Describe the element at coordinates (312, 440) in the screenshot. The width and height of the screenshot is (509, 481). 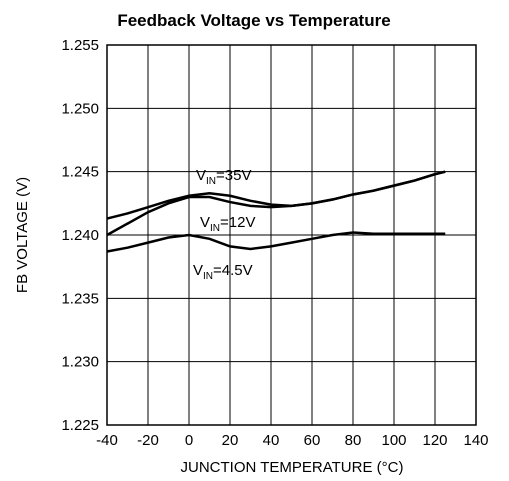
I see `x-tick-label: 60` at that location.